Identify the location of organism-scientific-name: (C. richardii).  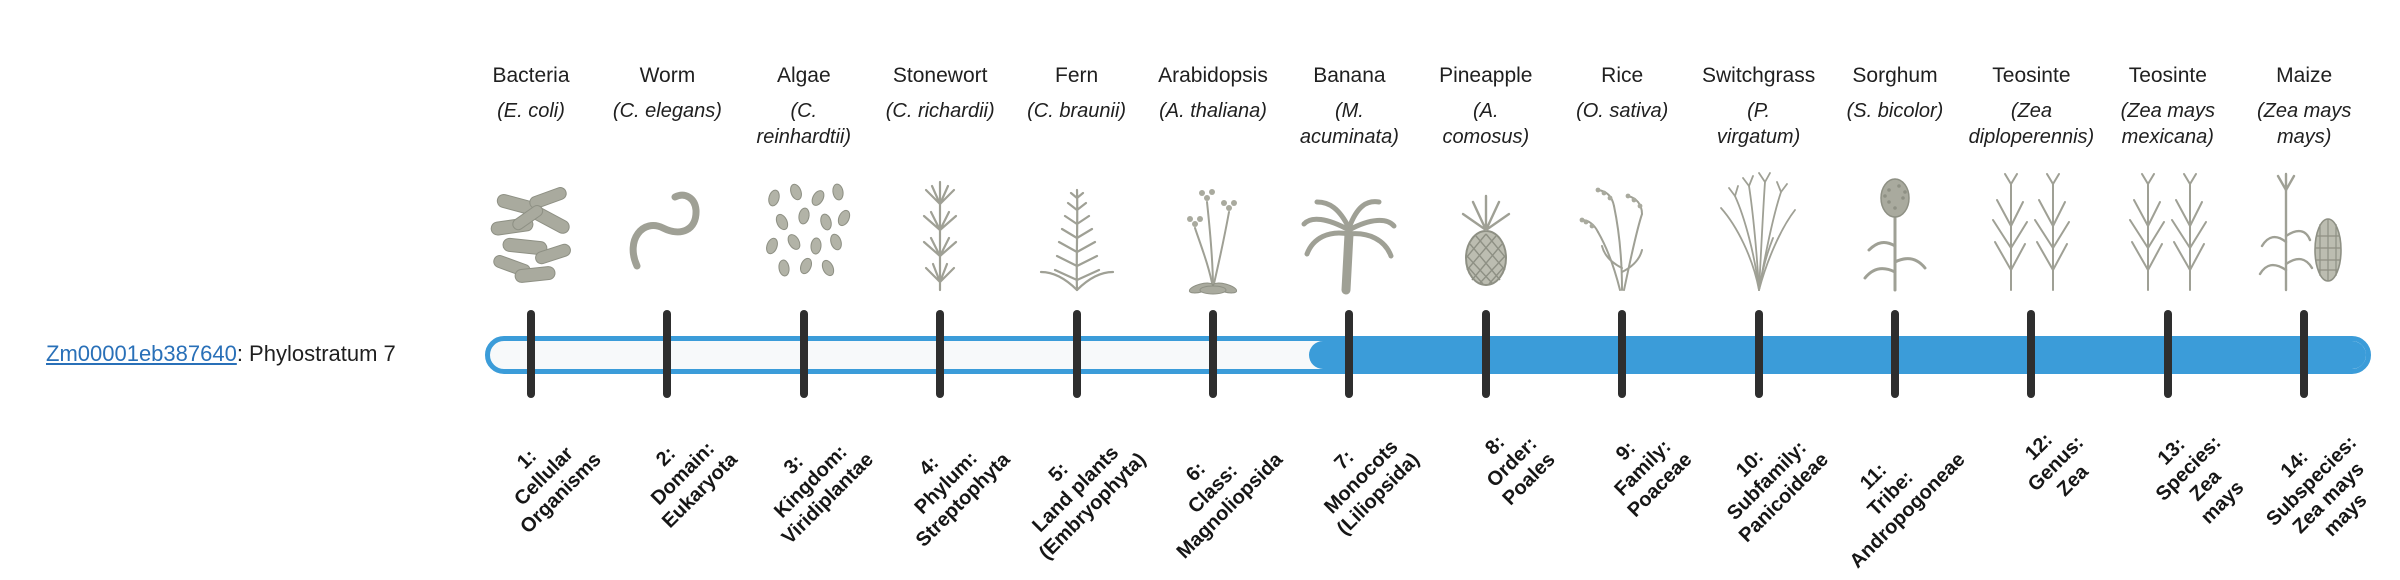
(940, 111).